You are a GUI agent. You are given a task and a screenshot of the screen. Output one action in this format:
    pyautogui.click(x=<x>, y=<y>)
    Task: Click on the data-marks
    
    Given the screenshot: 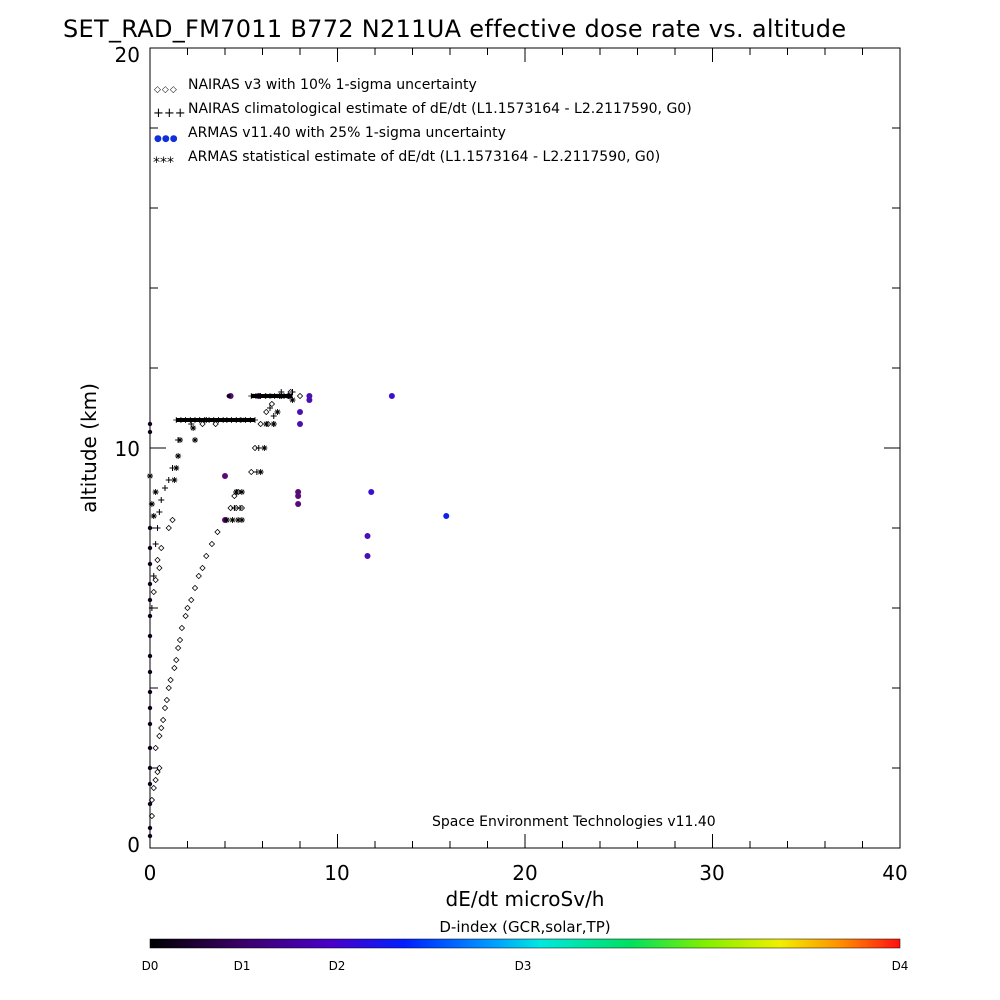 What is the action you would take?
    pyautogui.click(x=298, y=613)
    